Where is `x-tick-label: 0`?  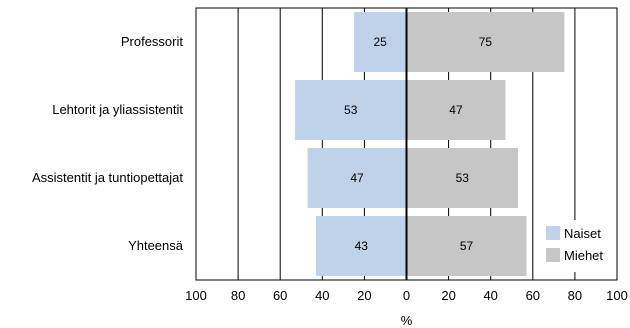 x-tick-label: 0 is located at coordinates (406, 295).